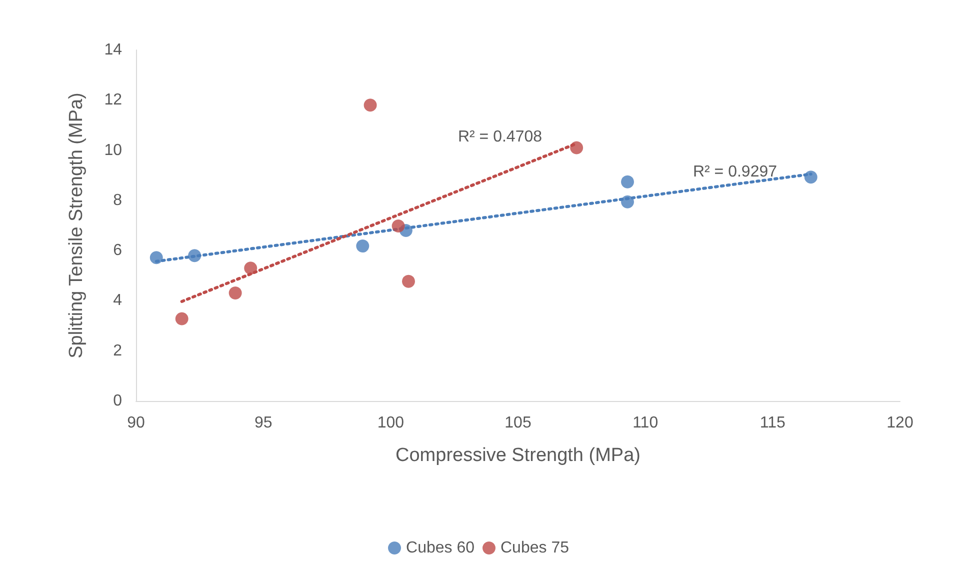 The width and height of the screenshot is (957, 581). Describe the element at coordinates (117, 351) in the screenshot. I see `y-tick-label: 2` at that location.